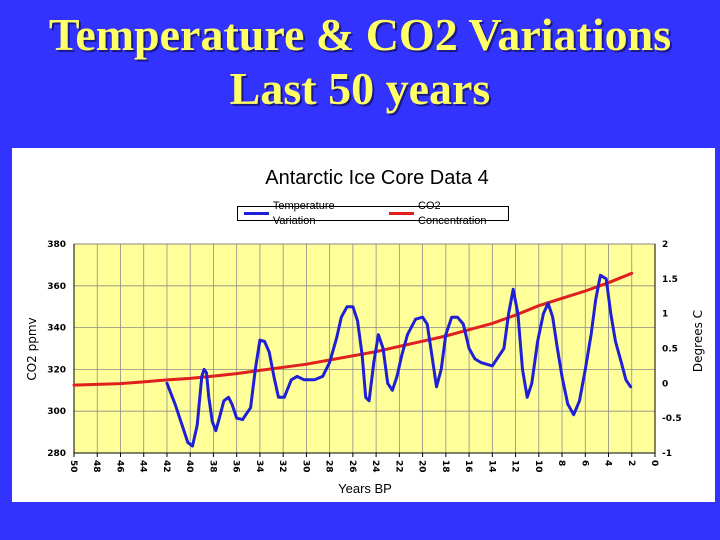 This screenshot has width=720, height=540. Describe the element at coordinates (422, 466) in the screenshot. I see `x-tick-label: 20` at that location.